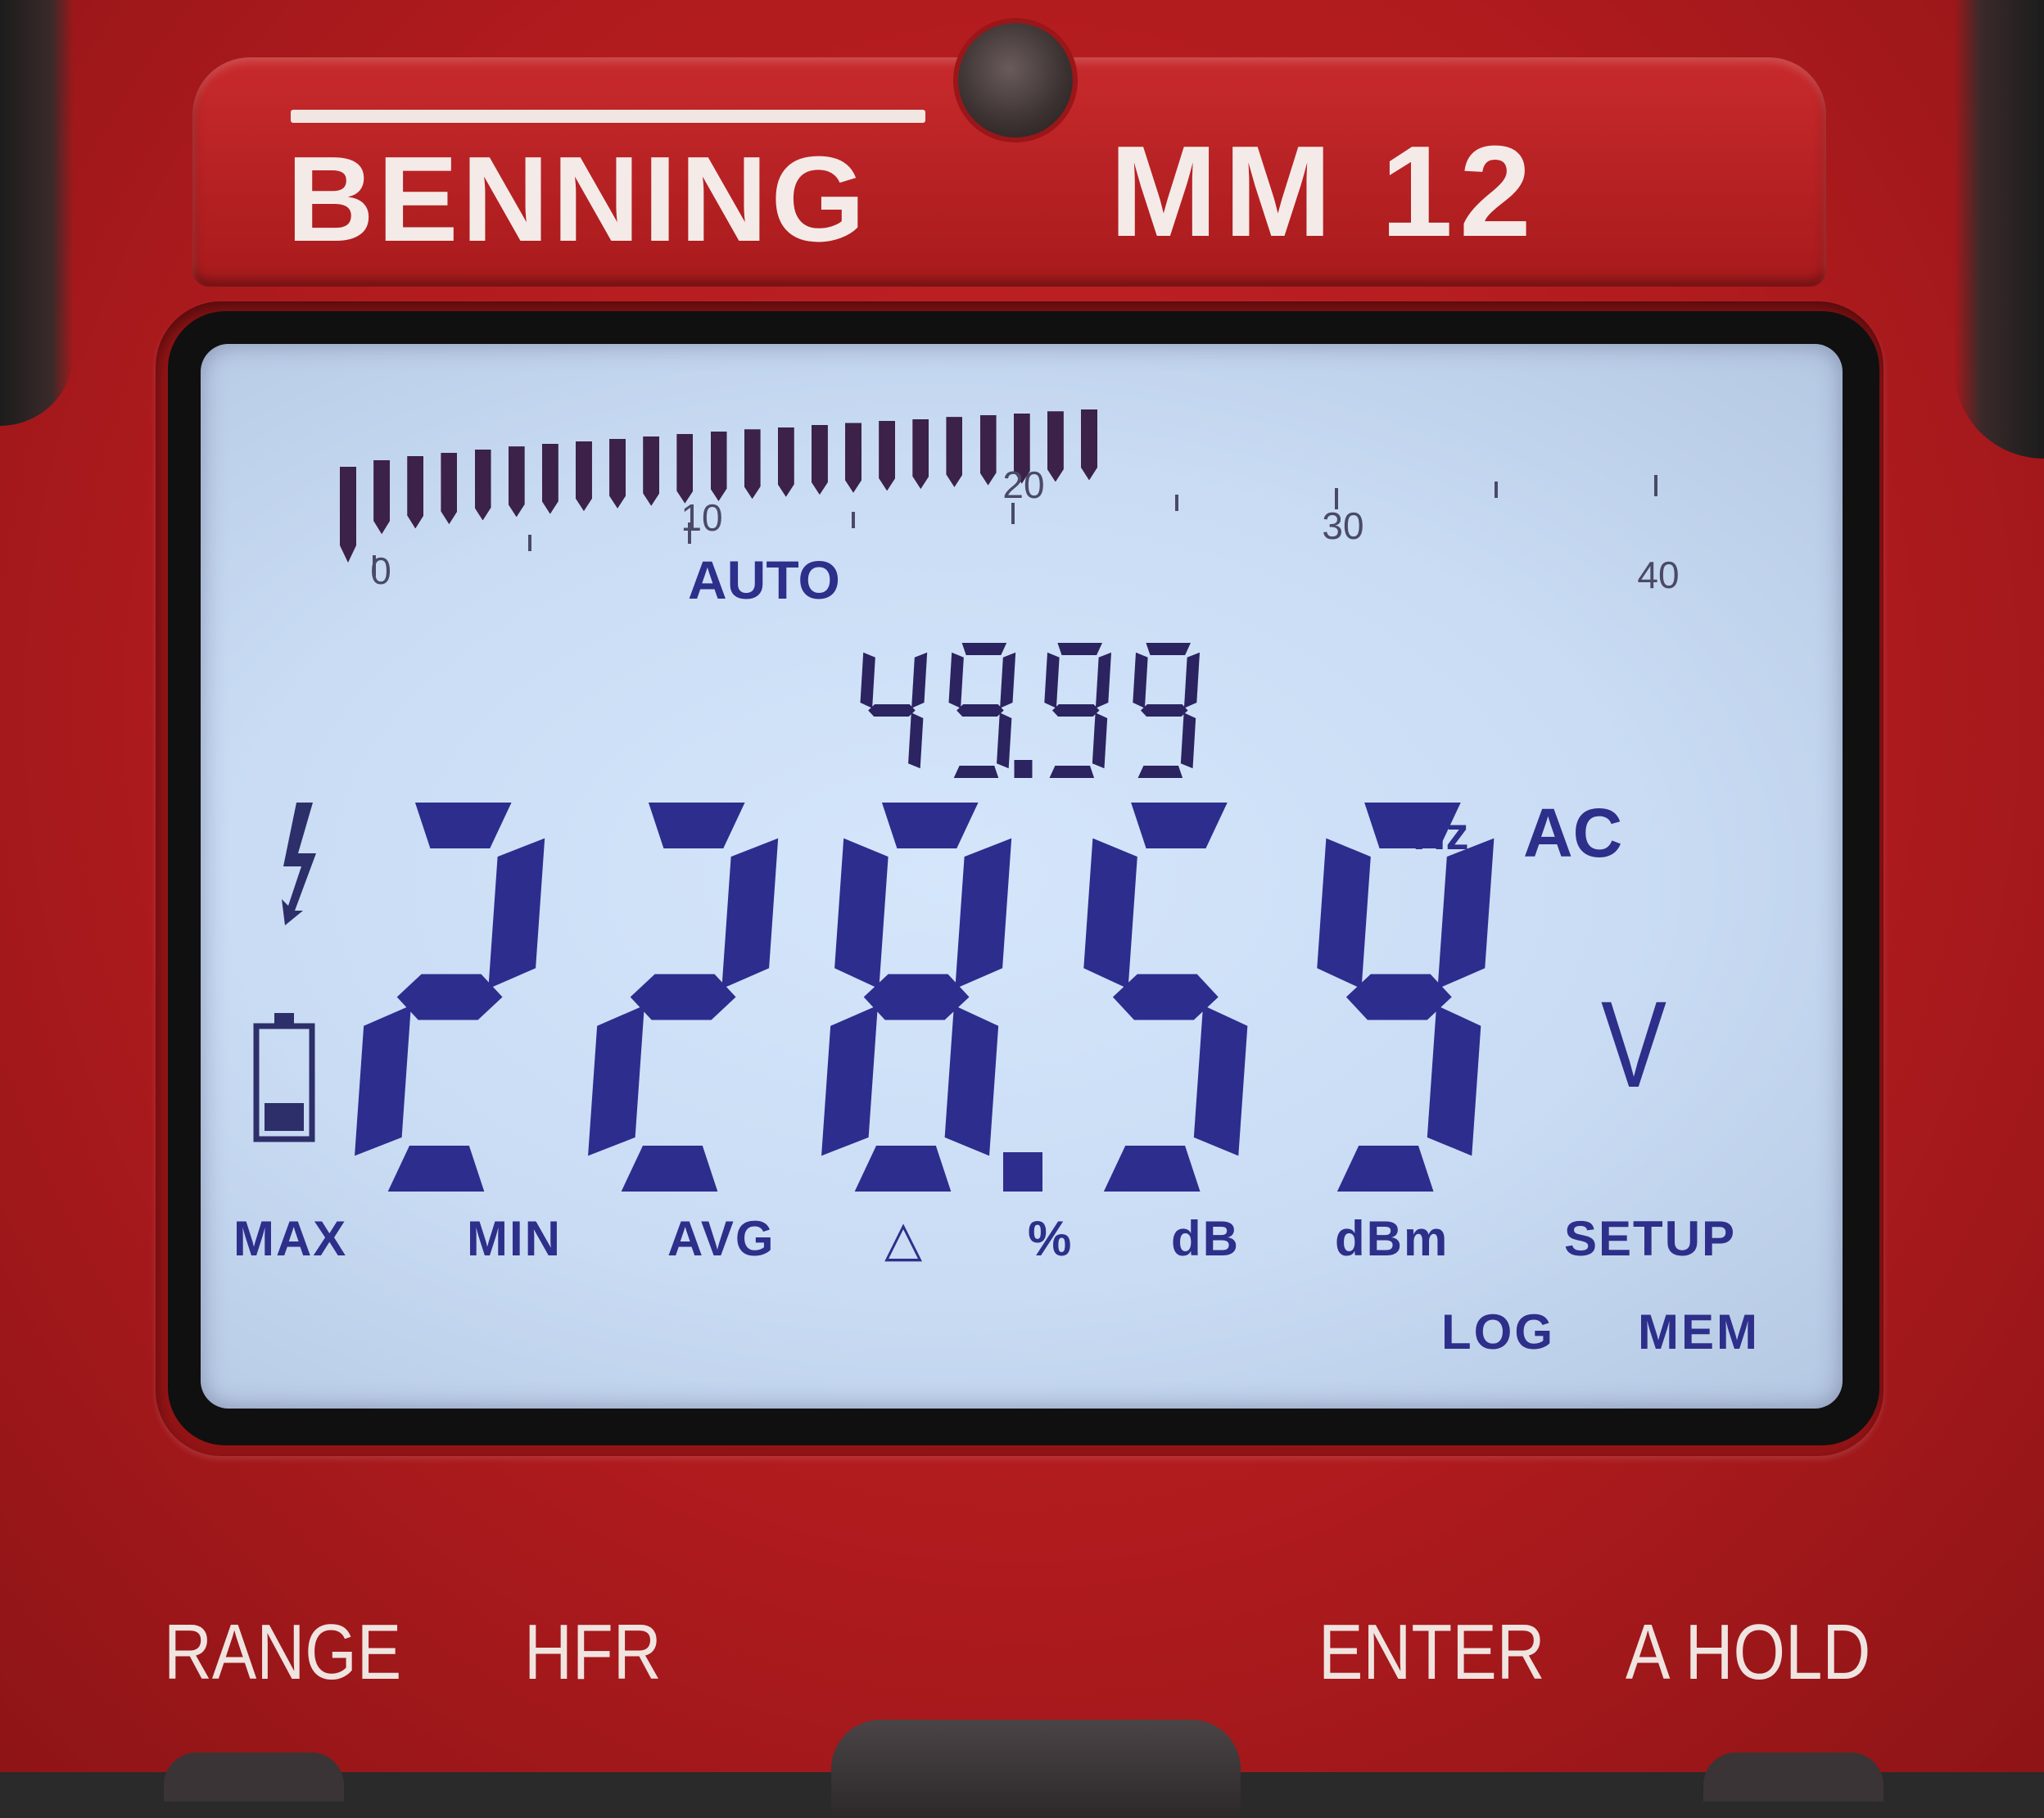  I want to click on annunciator-mem: MEM, so click(1699, 1332).